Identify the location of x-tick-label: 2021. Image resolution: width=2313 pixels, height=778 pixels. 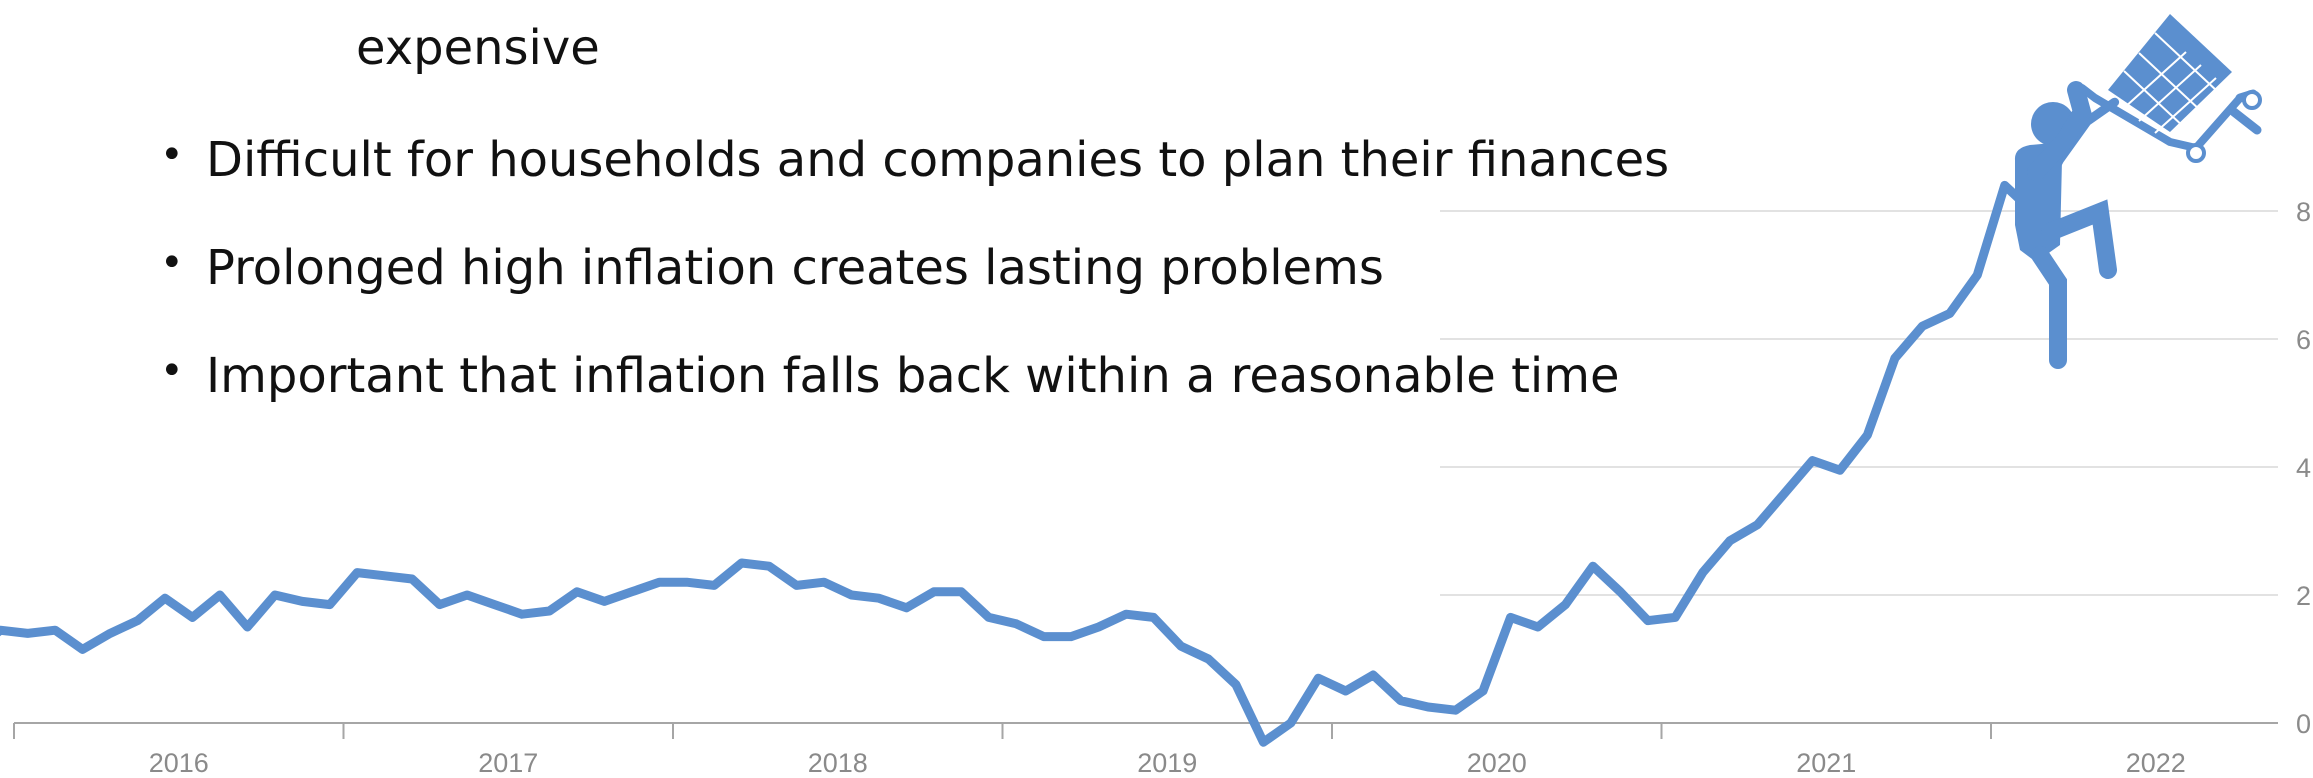
(1826, 763).